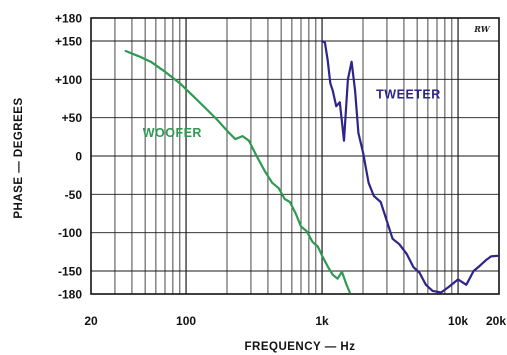 The image size is (507, 355). I want to click on series-label-tweeter: TWEETER, so click(408, 95).